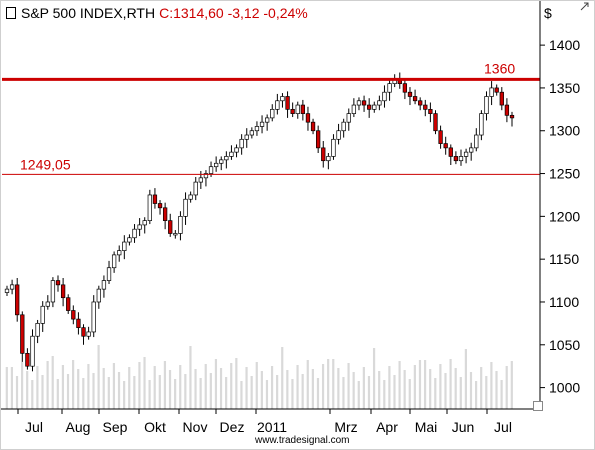  What do you see at coordinates (564, 345) in the screenshot?
I see `y-tick-label: 1050` at bounding box center [564, 345].